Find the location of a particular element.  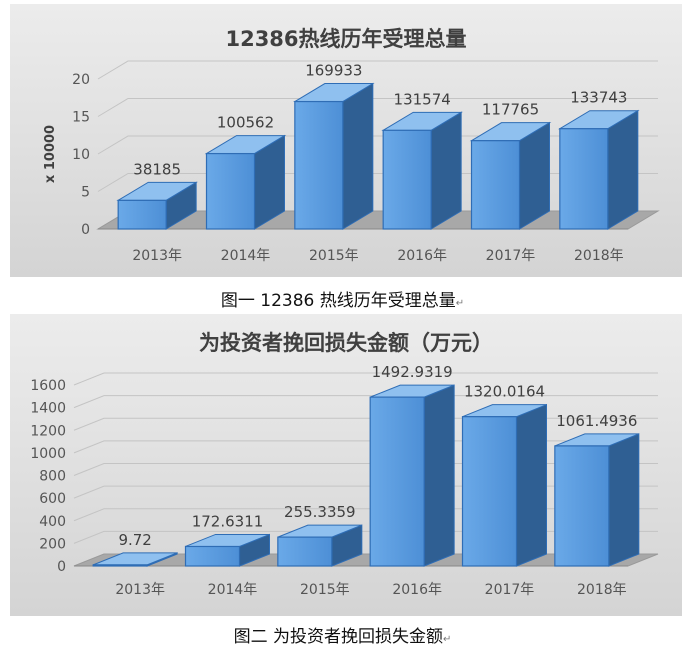

data-label: 1061.4936 is located at coordinates (596, 421).